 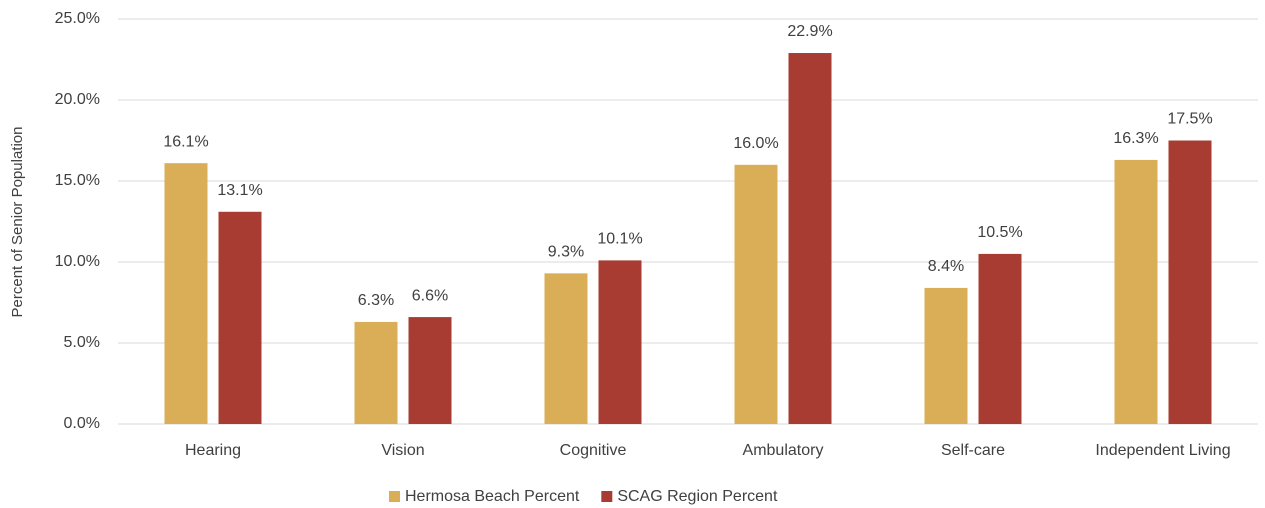 I want to click on x-tick-label: Hearing, so click(x=213, y=450).